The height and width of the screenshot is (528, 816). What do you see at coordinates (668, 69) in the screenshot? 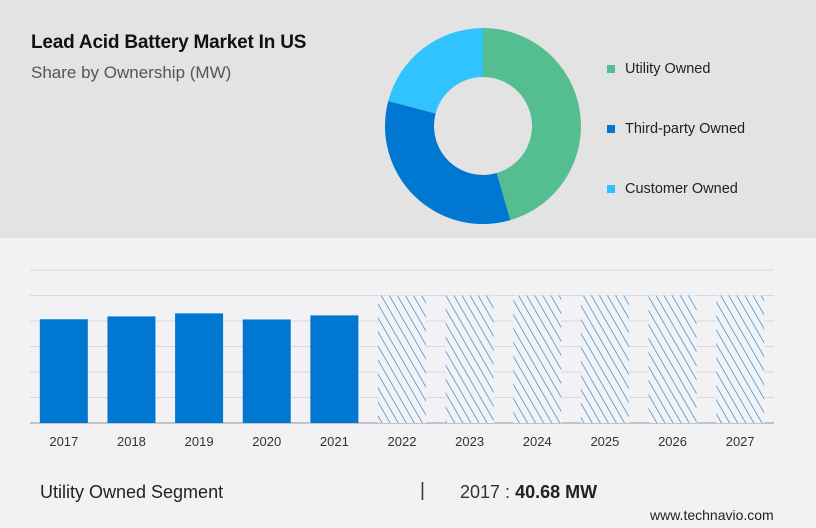
I see `legend-label: Utility Owned` at bounding box center [668, 69].